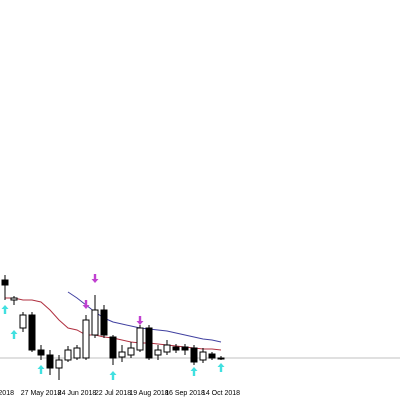 The height and width of the screenshot is (400, 400). I want to click on x-tick-label: 19 Aug 2018, so click(148, 393).